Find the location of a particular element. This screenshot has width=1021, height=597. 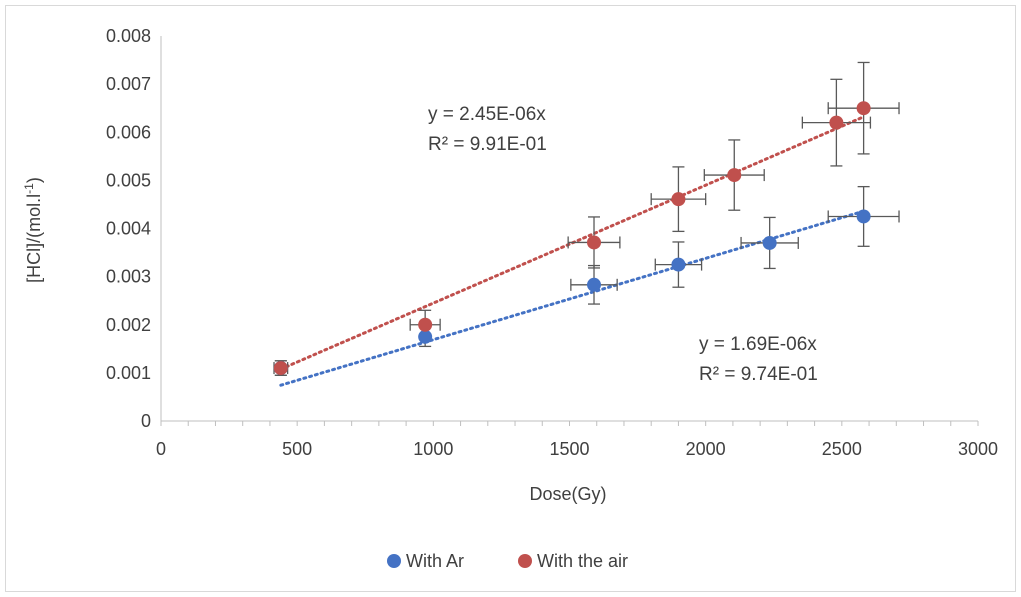

x-tick-label: 500 is located at coordinates (297, 449).